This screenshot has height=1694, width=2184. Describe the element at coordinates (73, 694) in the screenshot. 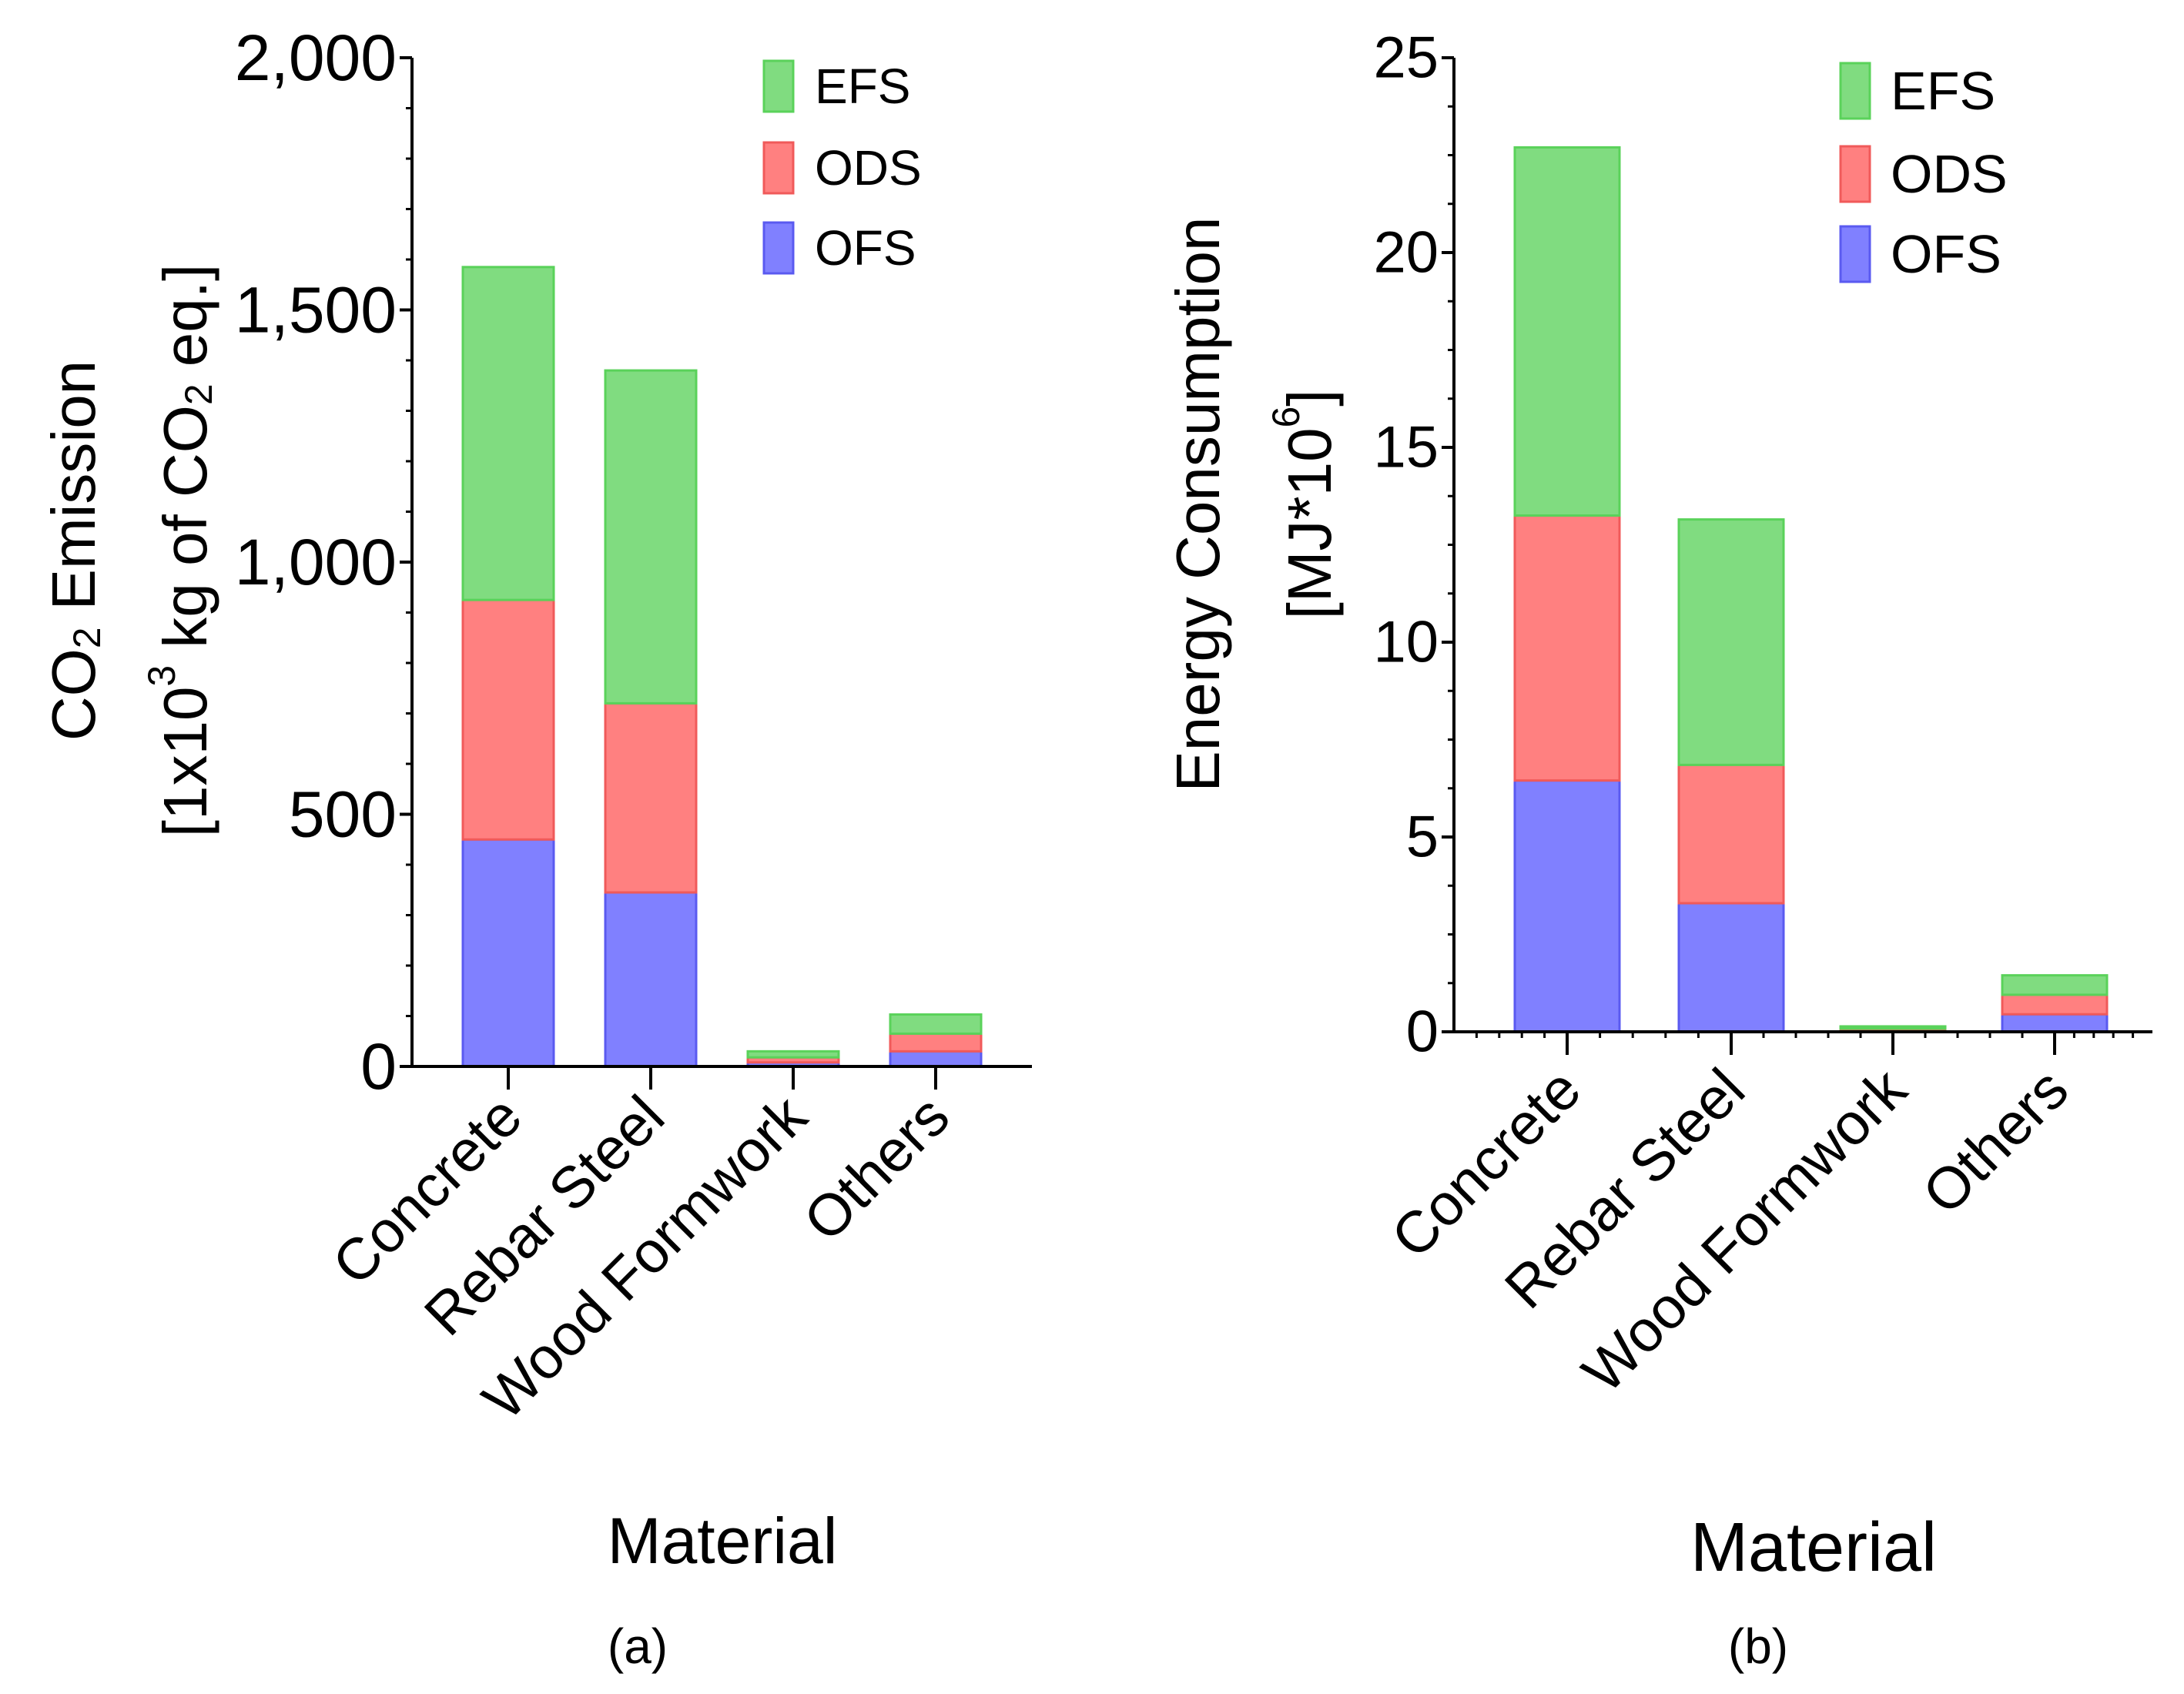

I see `y-axis-title-main: CO` at that location.